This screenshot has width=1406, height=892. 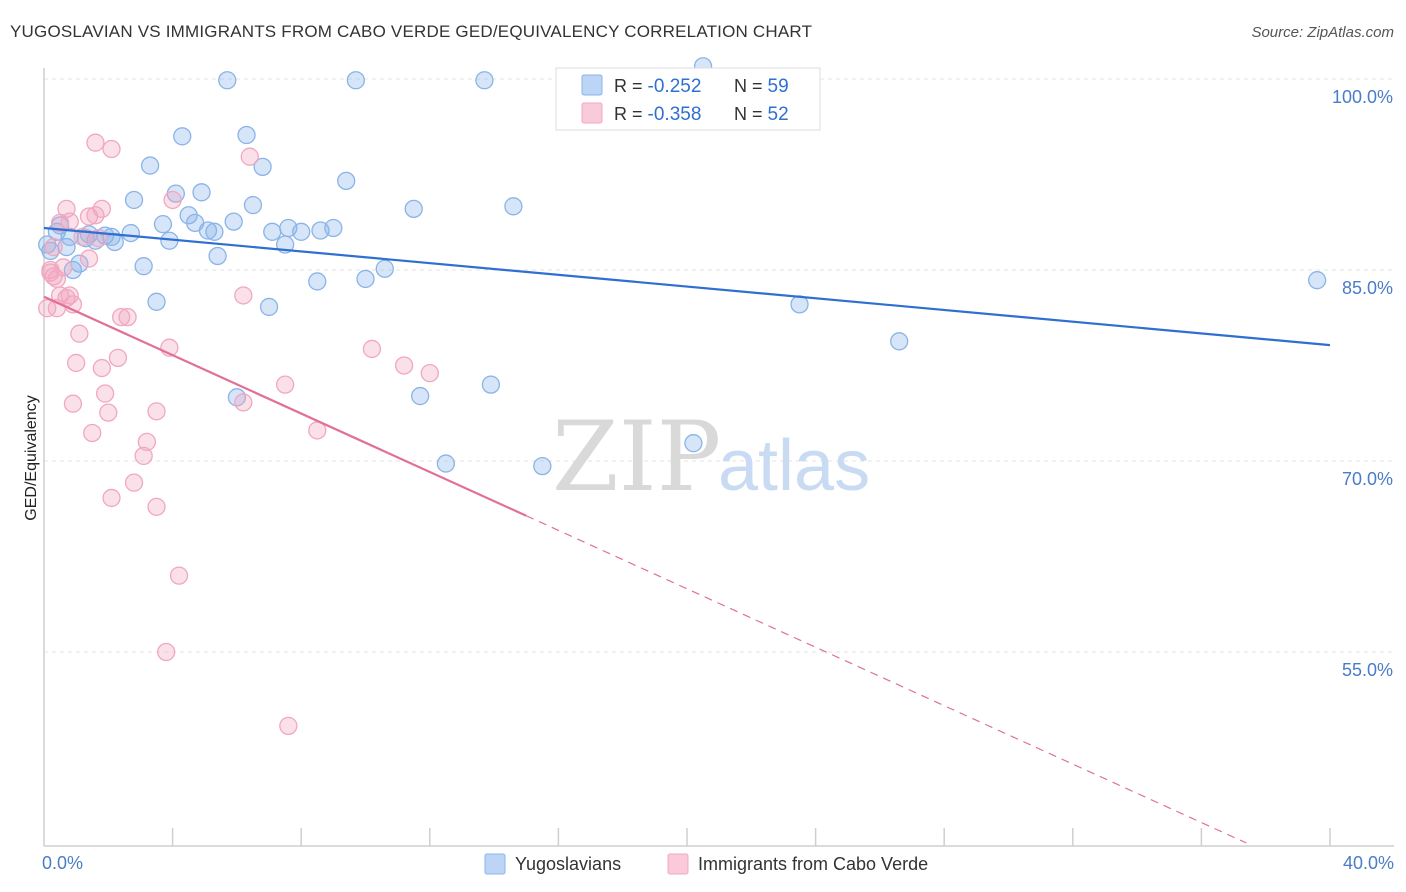 I want to click on stats-r-label-1: R =, so click(x=631, y=114).